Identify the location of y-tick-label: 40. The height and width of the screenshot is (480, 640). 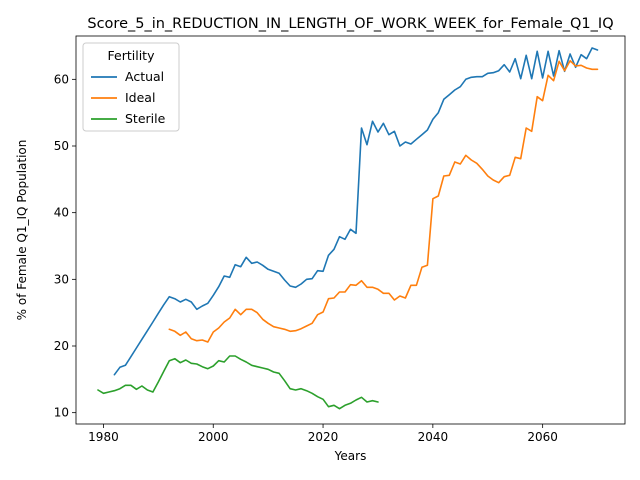
(61, 213).